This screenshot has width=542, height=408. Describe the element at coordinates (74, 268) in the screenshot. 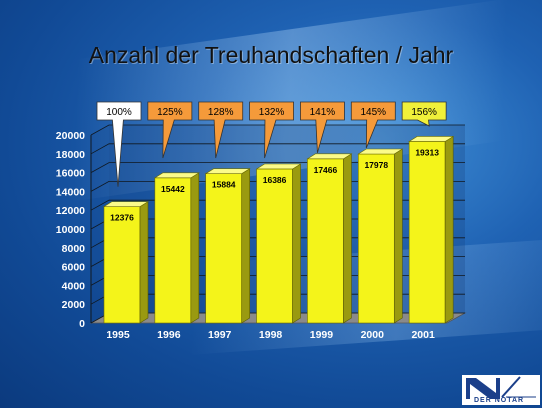

I see `y-tick-label: 6000` at that location.